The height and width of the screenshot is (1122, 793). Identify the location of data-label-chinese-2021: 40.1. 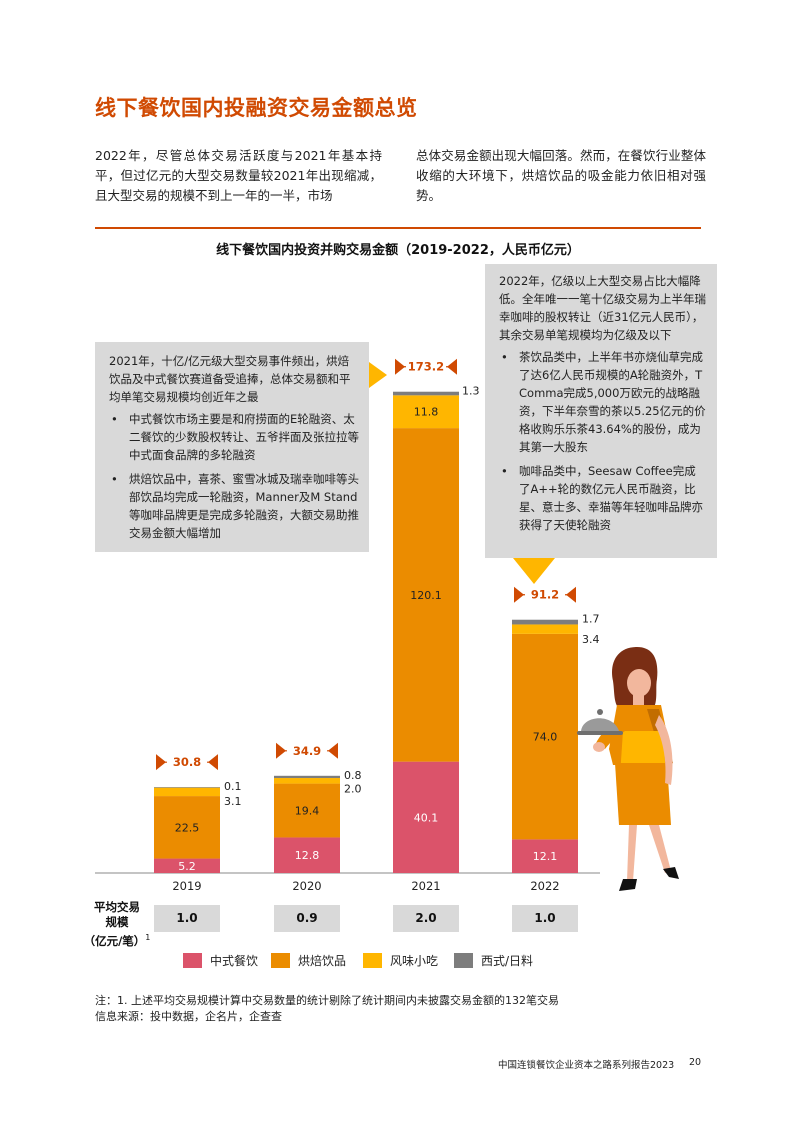
(426, 817).